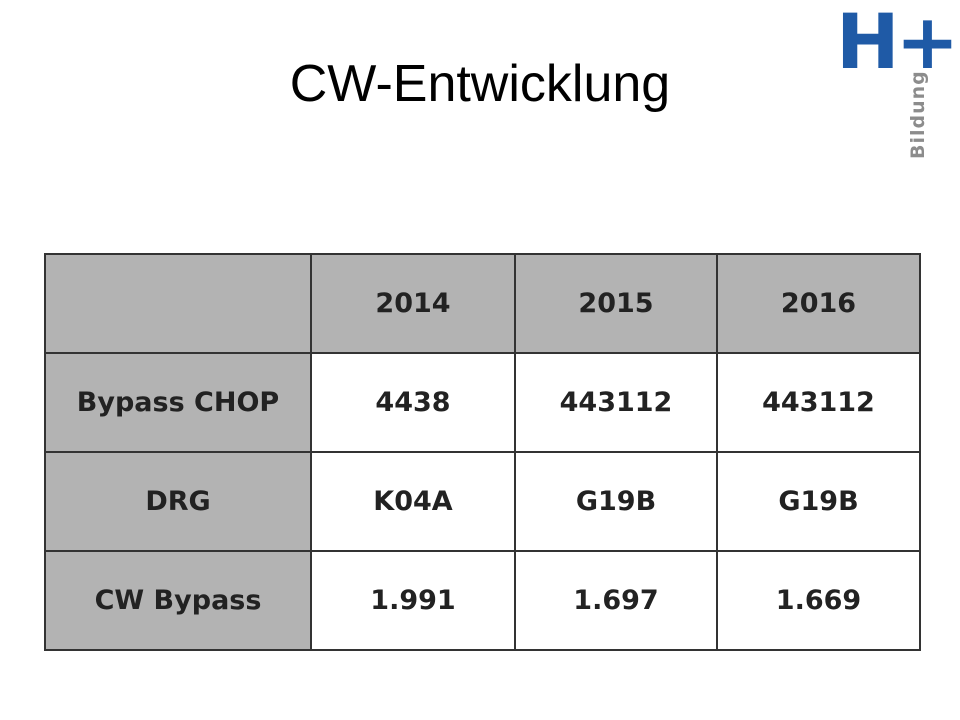 The width and height of the screenshot is (960, 720). Describe the element at coordinates (818, 600) in the screenshot. I see `table-cell: 1.669` at that location.